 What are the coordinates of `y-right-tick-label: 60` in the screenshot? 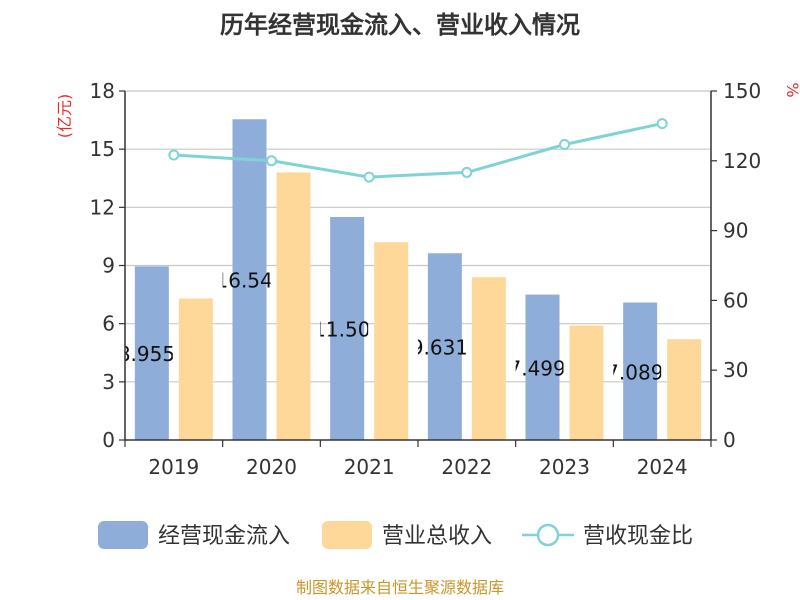 It's located at (735, 300).